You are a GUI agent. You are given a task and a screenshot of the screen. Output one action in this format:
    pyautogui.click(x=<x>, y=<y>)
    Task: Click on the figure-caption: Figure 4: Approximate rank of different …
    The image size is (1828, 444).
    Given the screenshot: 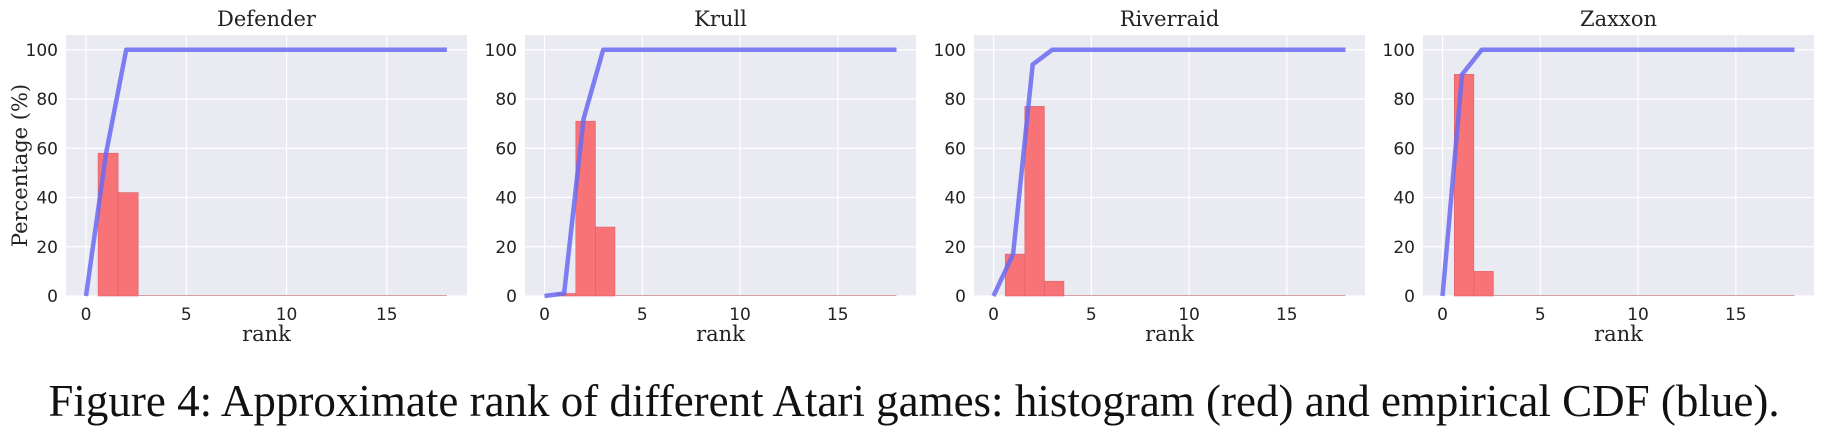 What is the action you would take?
    pyautogui.click(x=914, y=401)
    